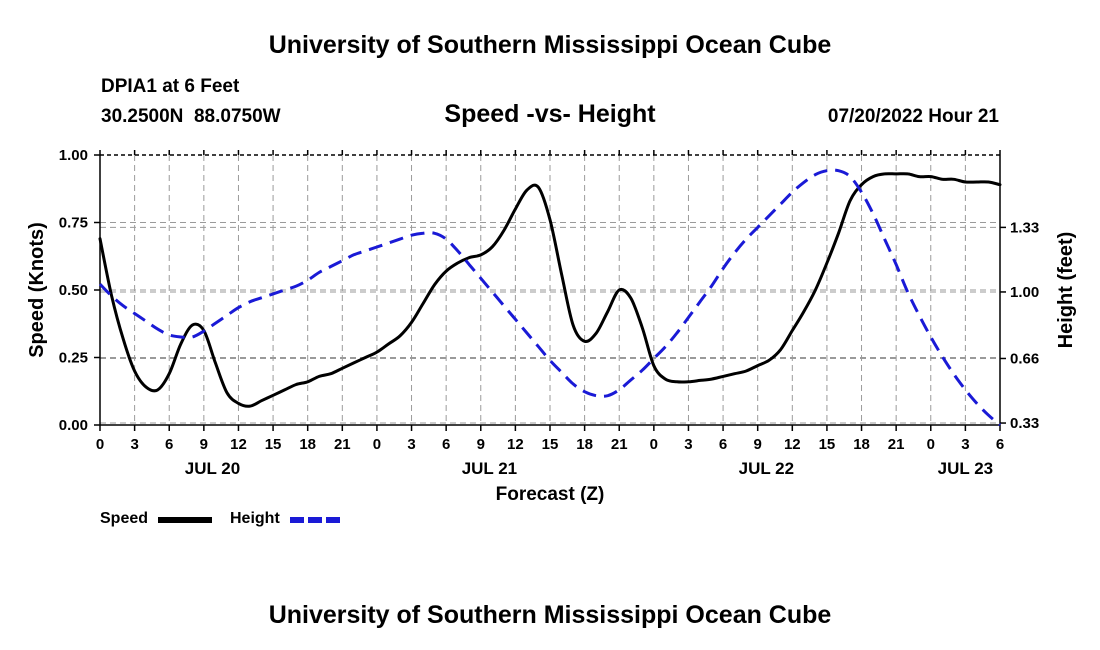 The image size is (1100, 650). What do you see at coordinates (170, 86) in the screenshot?
I see `station-label: DPIA1 at 6 Feet` at bounding box center [170, 86].